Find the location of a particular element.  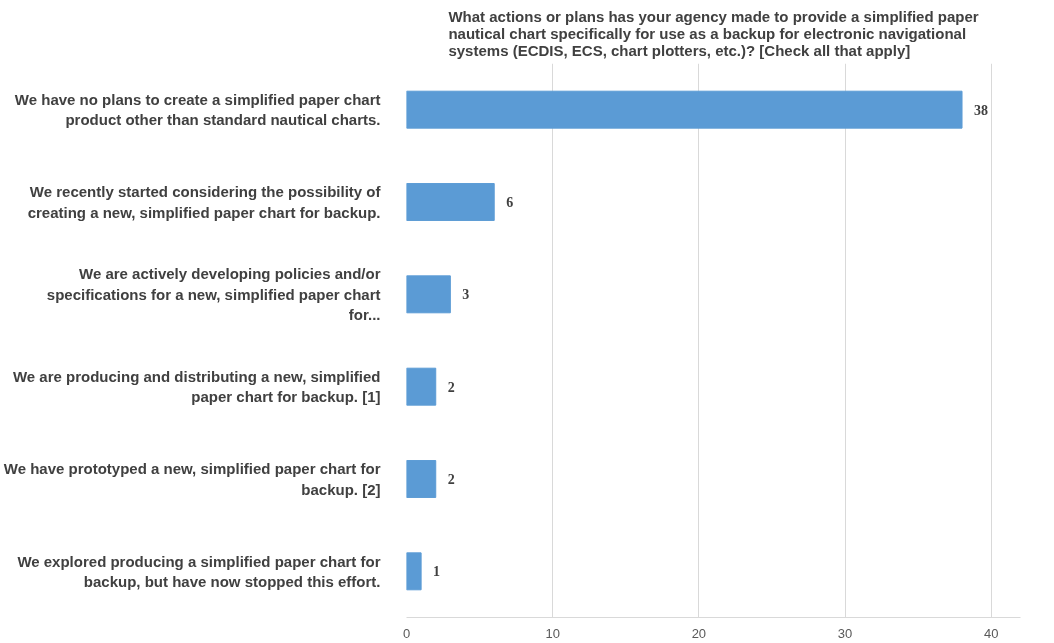

x-tick-label: 40 is located at coordinates (991, 633).